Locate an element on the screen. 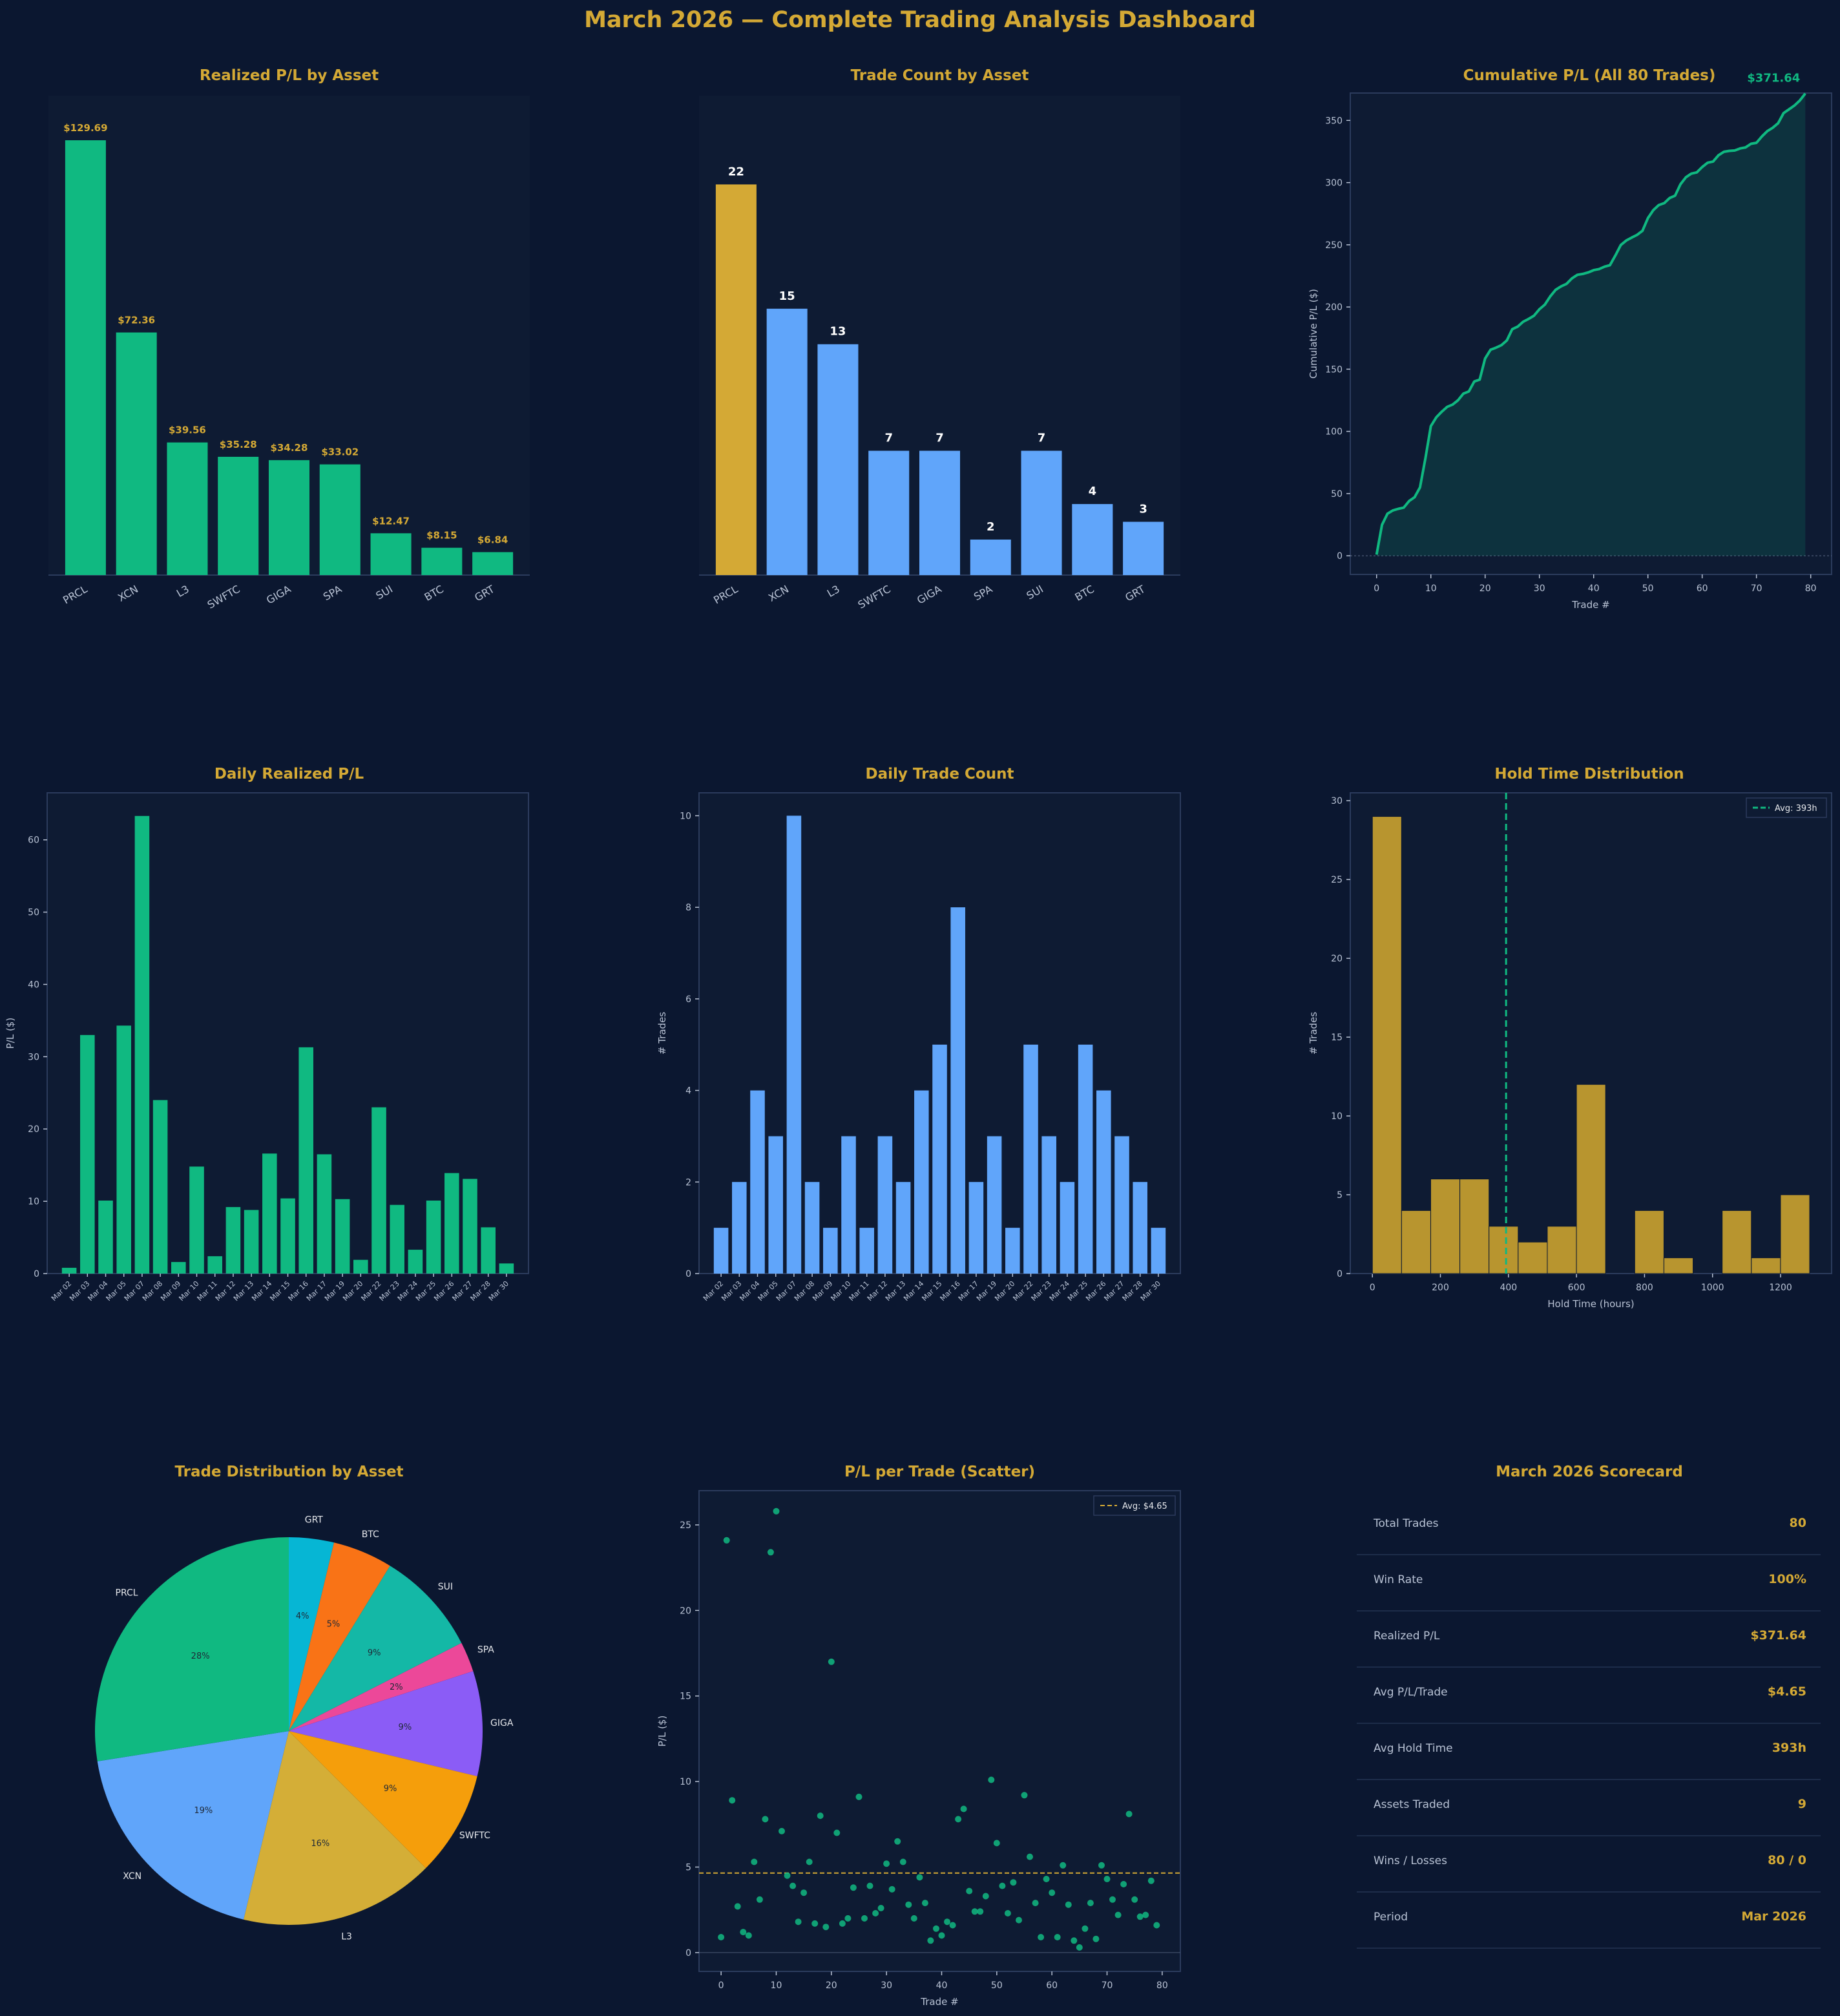 The height and width of the screenshot is (2016, 1840). y-tick-label: 25 is located at coordinates (685, 1526).